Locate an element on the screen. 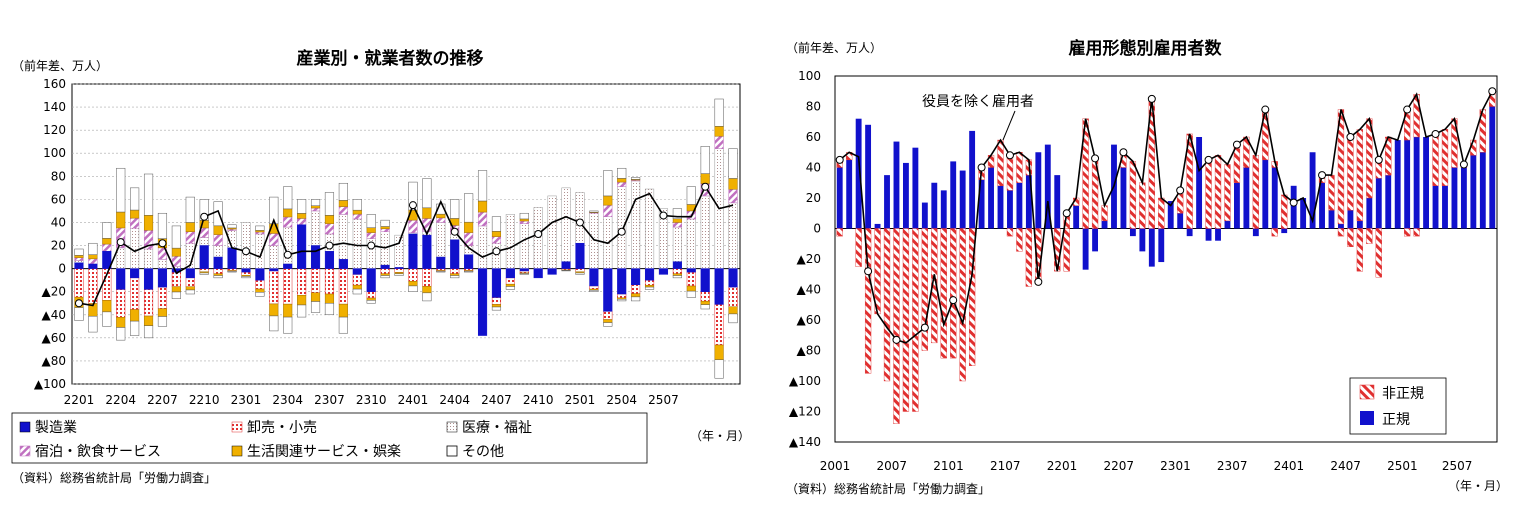 This screenshot has height=530, width=1529. right-chart-title: 雇用形態別雇用者数 is located at coordinates (1146, 48).